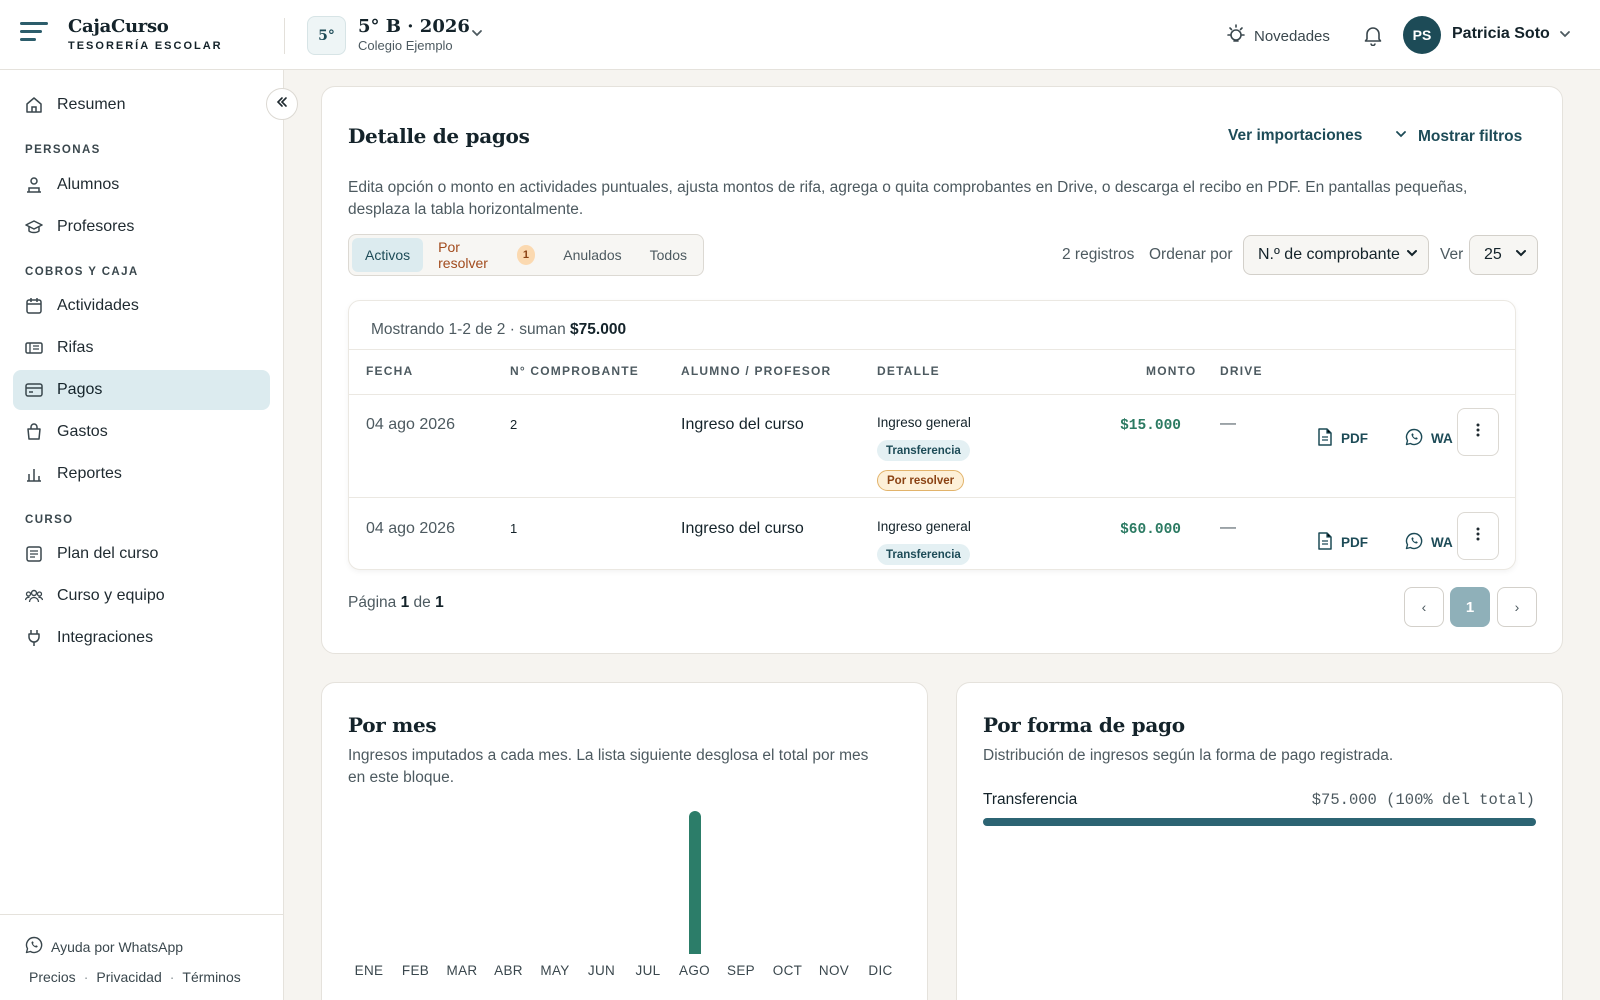 This screenshot has height=1000, width=1600. I want to click on footer-links: Precios · Privacidad · Términos, so click(135, 977).